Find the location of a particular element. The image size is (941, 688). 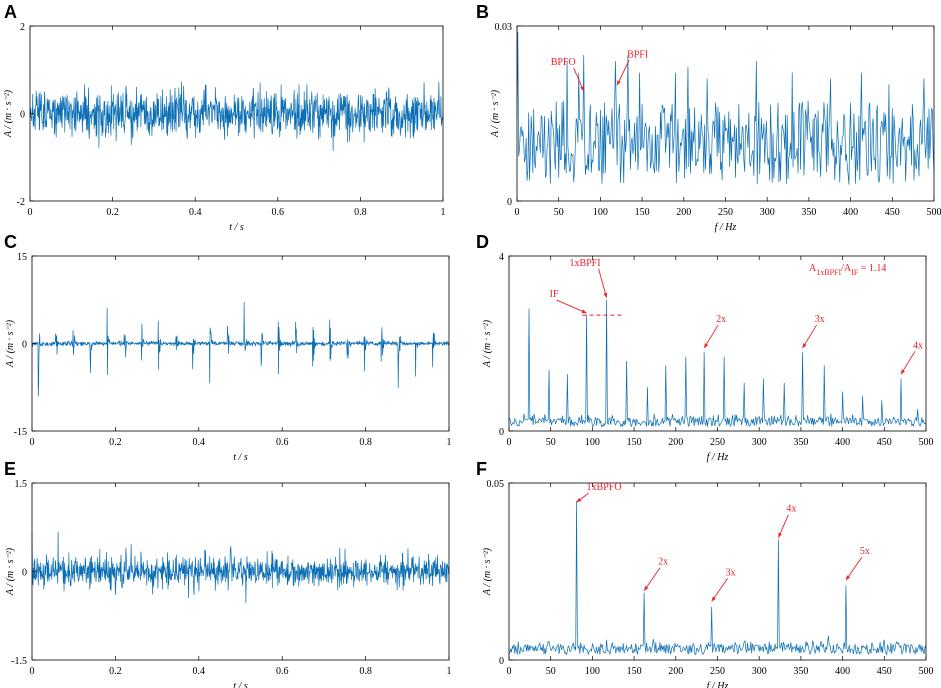

ratio-label-part: = 1.14 is located at coordinates (872, 268).